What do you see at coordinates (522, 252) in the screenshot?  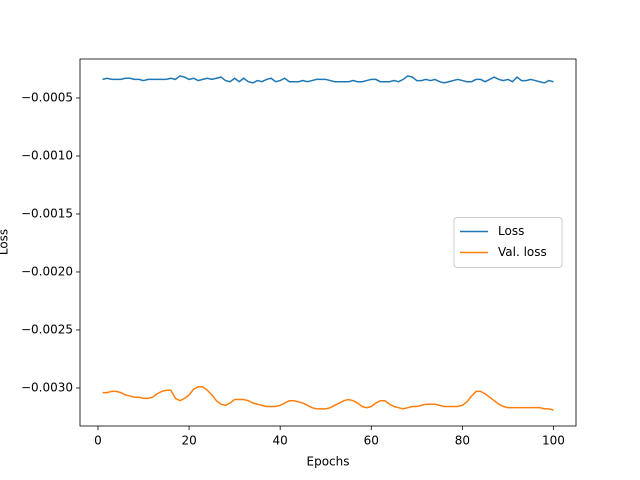 I see `legend-label: Val. loss` at bounding box center [522, 252].